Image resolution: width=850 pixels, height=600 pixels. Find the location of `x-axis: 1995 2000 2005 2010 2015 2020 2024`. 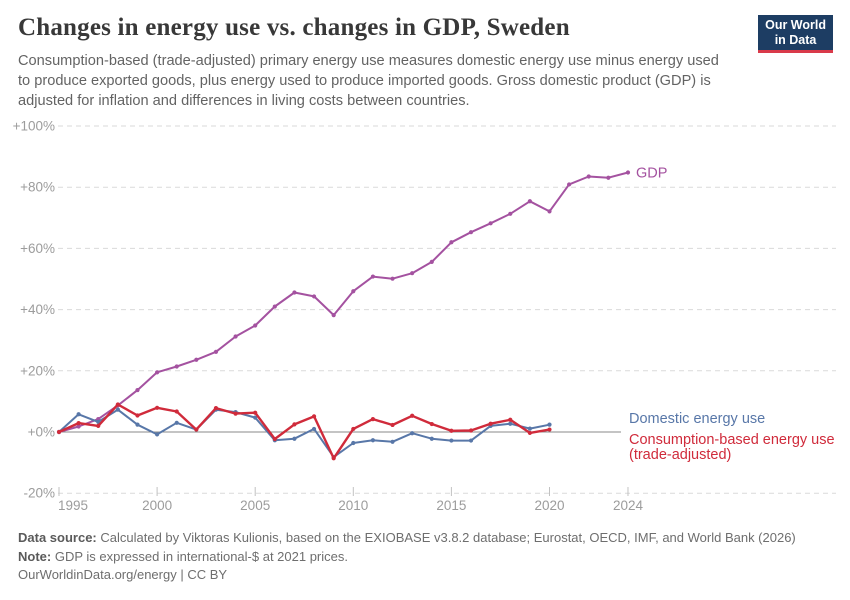

x-axis: 1995 2000 2005 2010 2015 2020 2024 is located at coordinates (350, 500).